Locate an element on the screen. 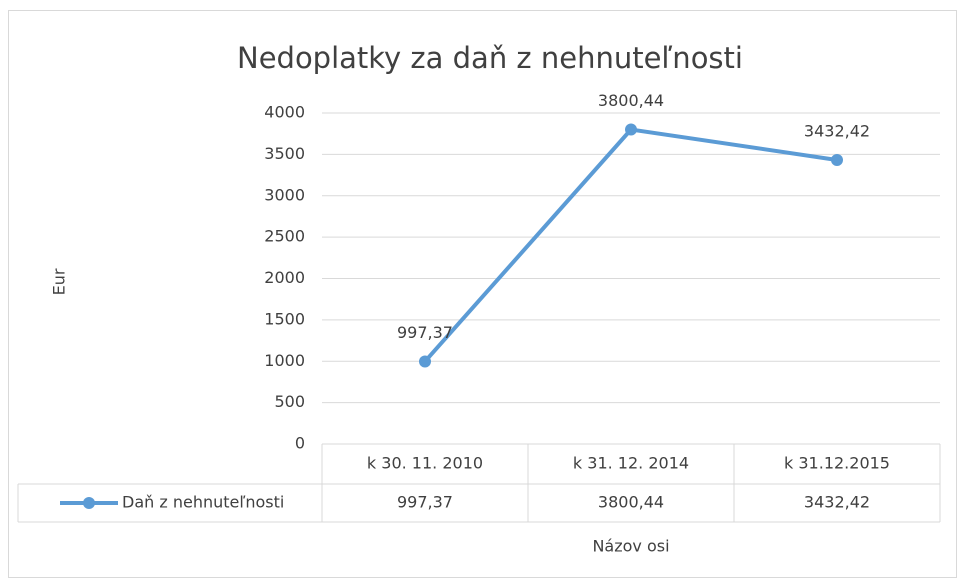 The width and height of the screenshot is (959, 581). x-tick-label: k 30. 11. 2010 is located at coordinates (425, 463).